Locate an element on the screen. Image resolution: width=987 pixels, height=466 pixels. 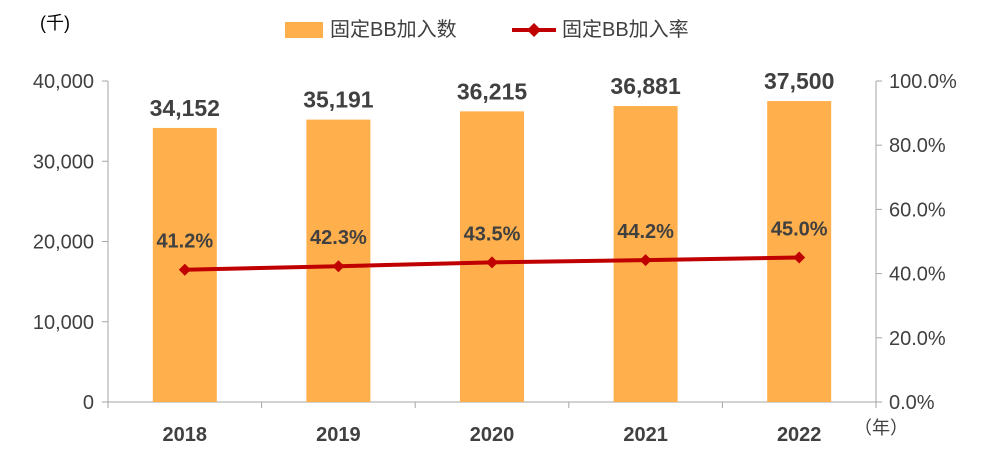
left-axis-tick-label: 10,000 is located at coordinates (63, 323).